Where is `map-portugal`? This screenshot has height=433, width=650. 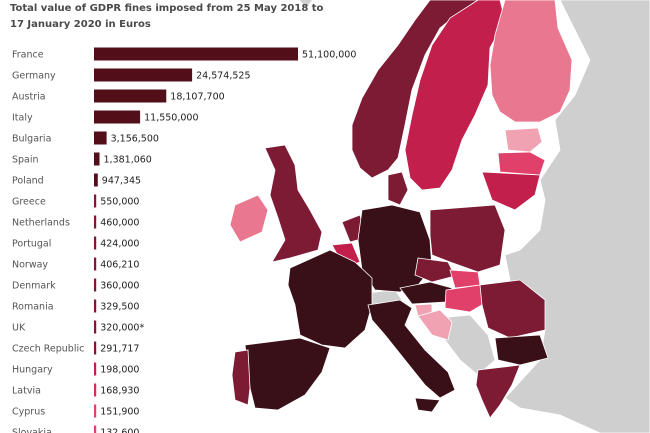 map-portugal is located at coordinates (241, 377).